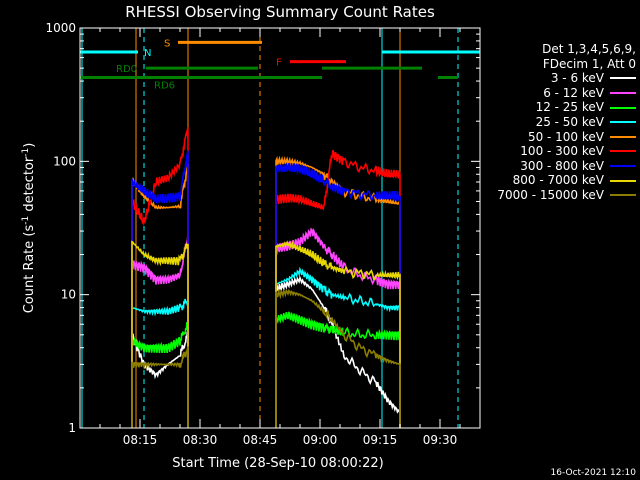 This screenshot has width=640, height=480. Describe the element at coordinates (167, 43) in the screenshot. I see `flag-label-s: S` at that location.